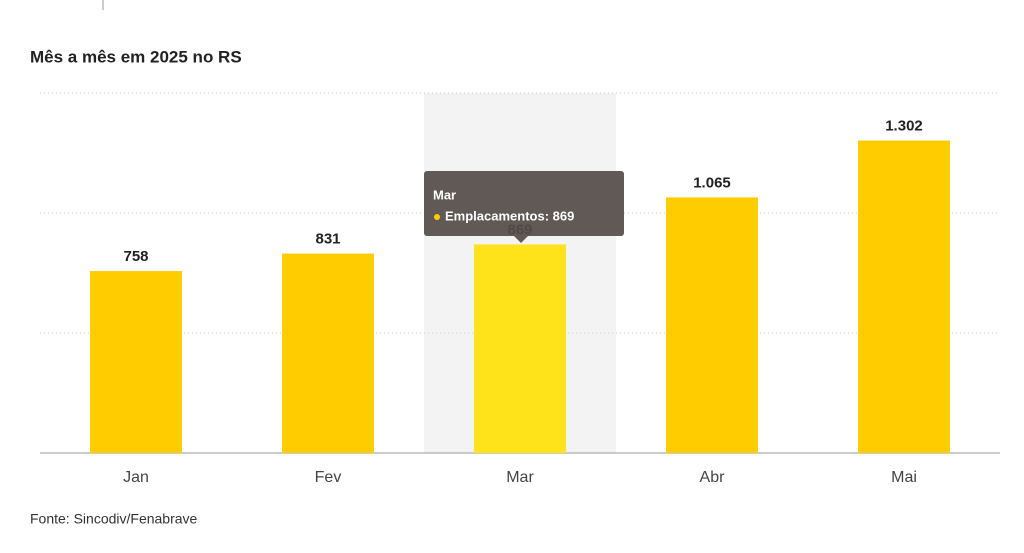 The image size is (1024, 553). Describe the element at coordinates (521, 239) in the screenshot. I see `tooltip-pointer` at that location.